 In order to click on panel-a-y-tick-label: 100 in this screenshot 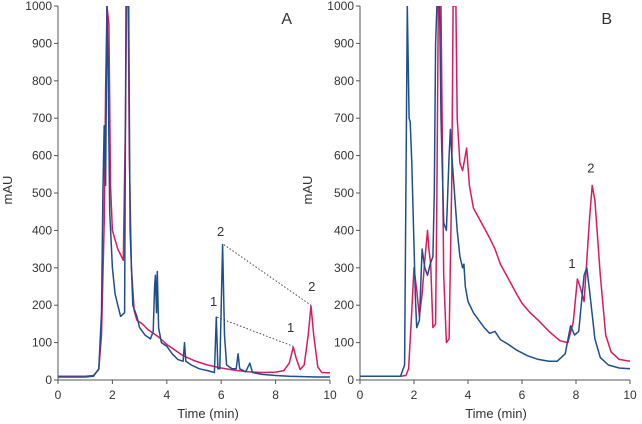, I will do `click(42, 343)`.